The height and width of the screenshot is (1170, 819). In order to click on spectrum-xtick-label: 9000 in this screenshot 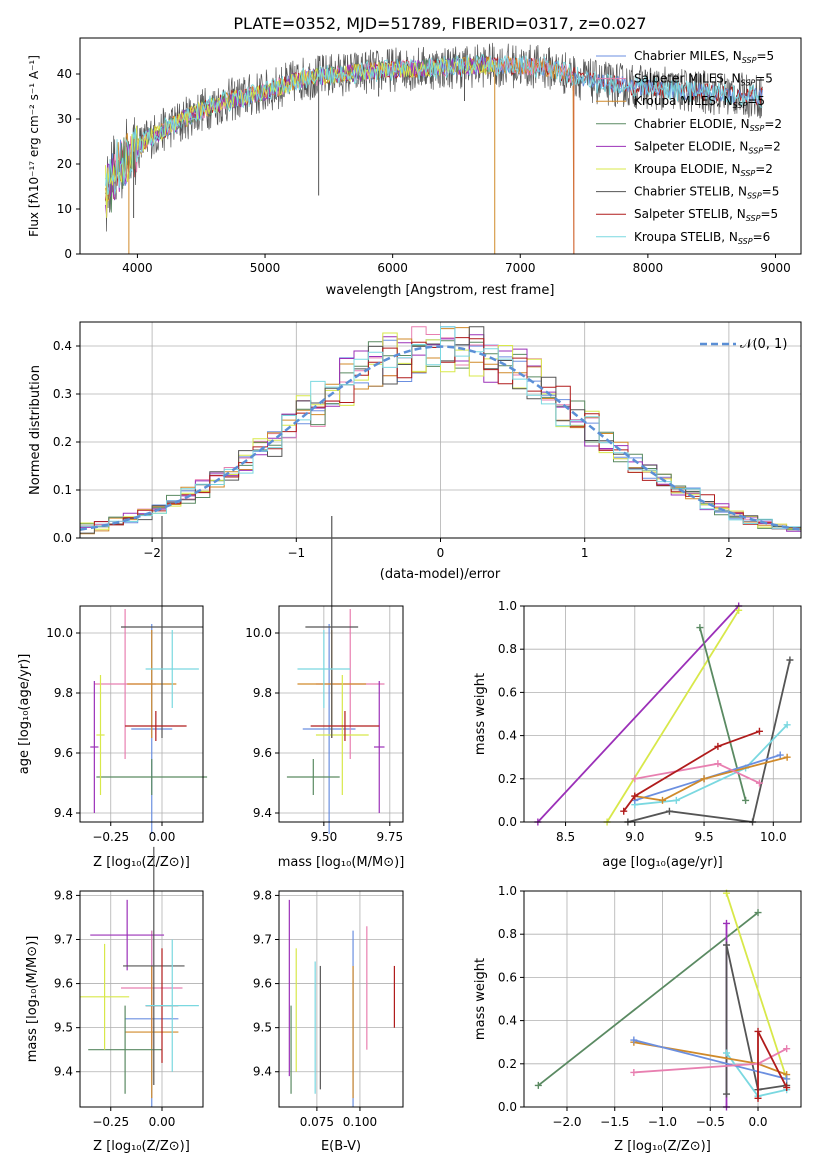, I will do `click(775, 268)`.